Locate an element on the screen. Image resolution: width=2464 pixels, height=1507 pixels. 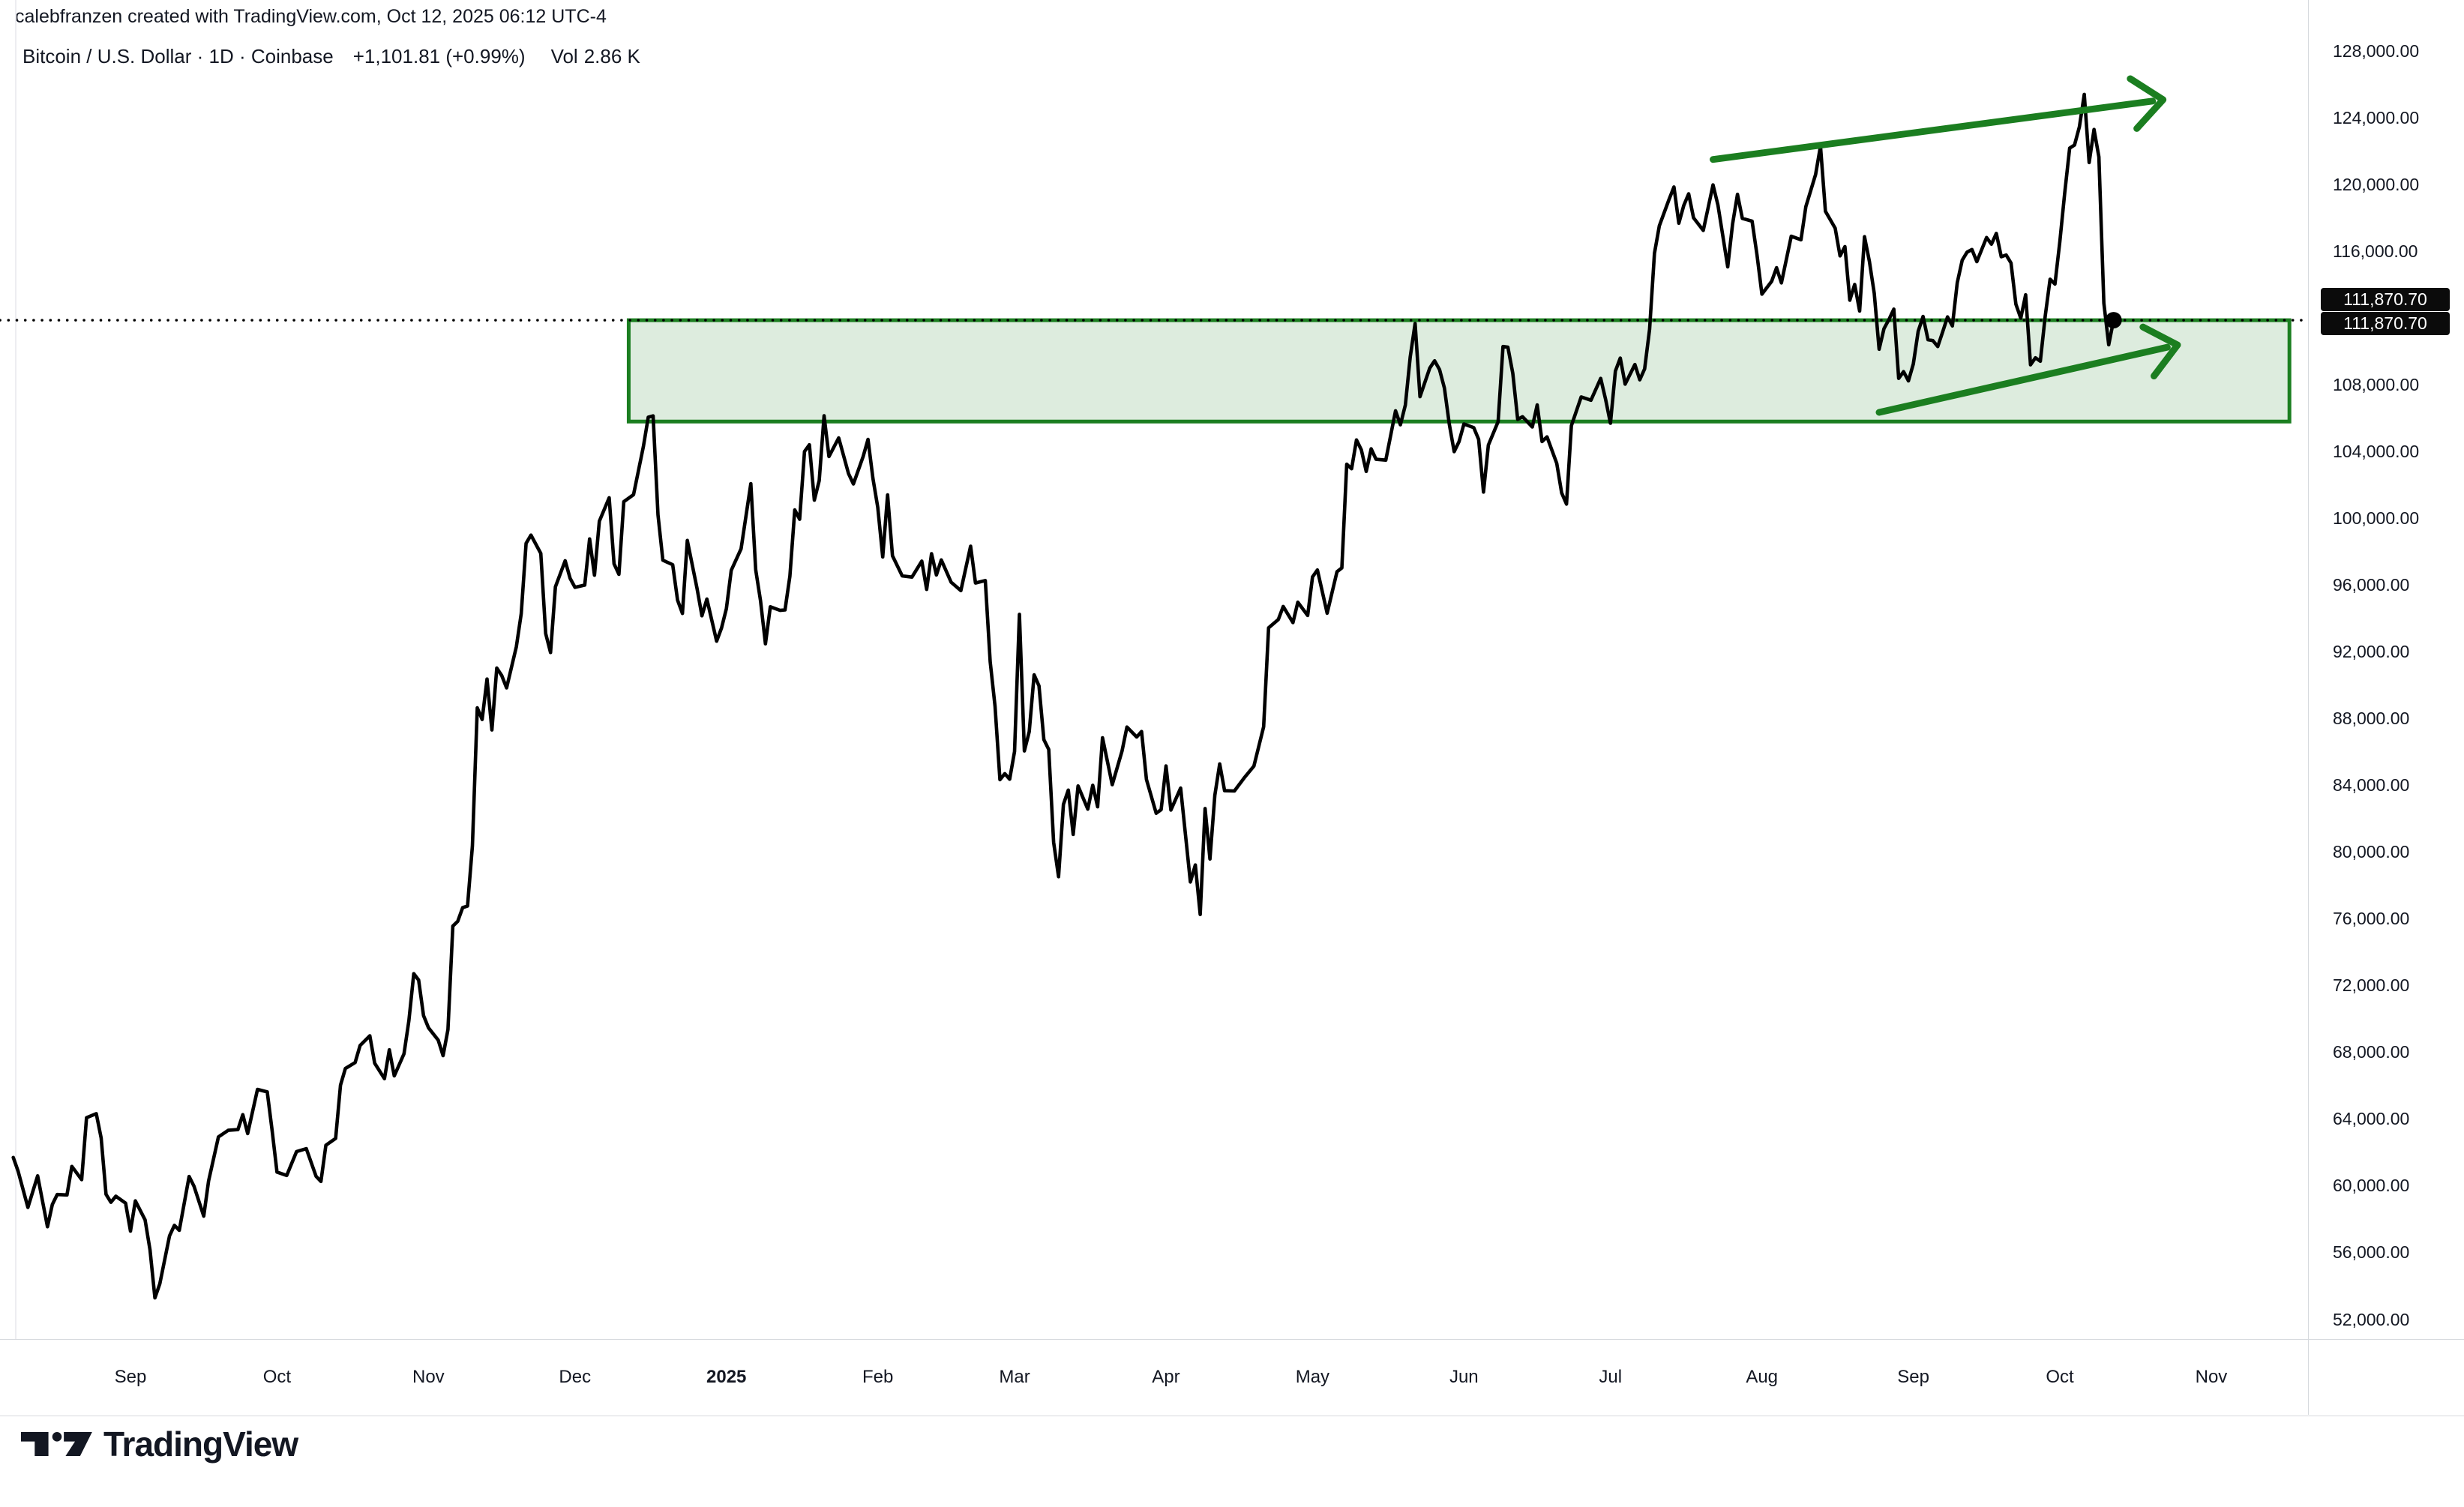
price-tick-label: 128,000.00 is located at coordinates (2376, 51).